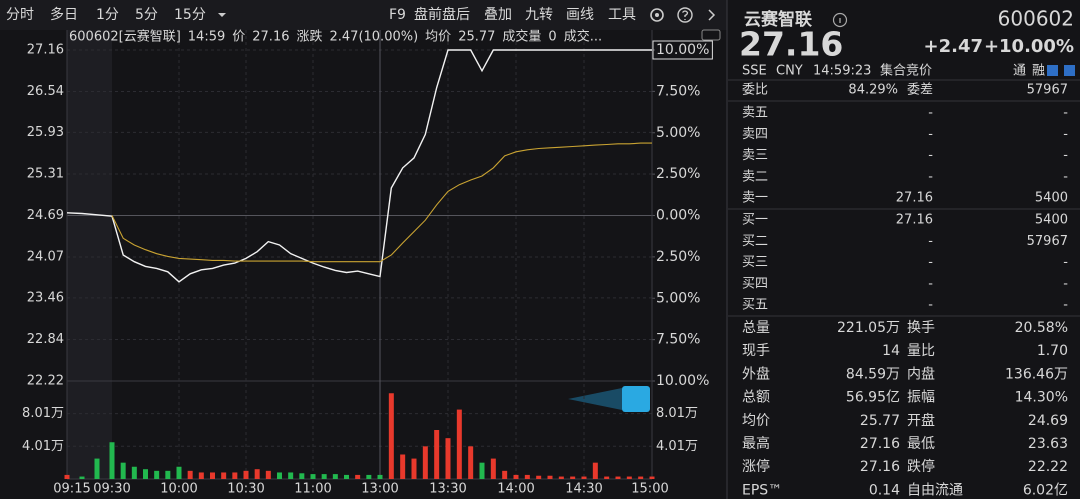  What do you see at coordinates (397, 15) in the screenshot?
I see `toolbar-button: F9` at bounding box center [397, 15].